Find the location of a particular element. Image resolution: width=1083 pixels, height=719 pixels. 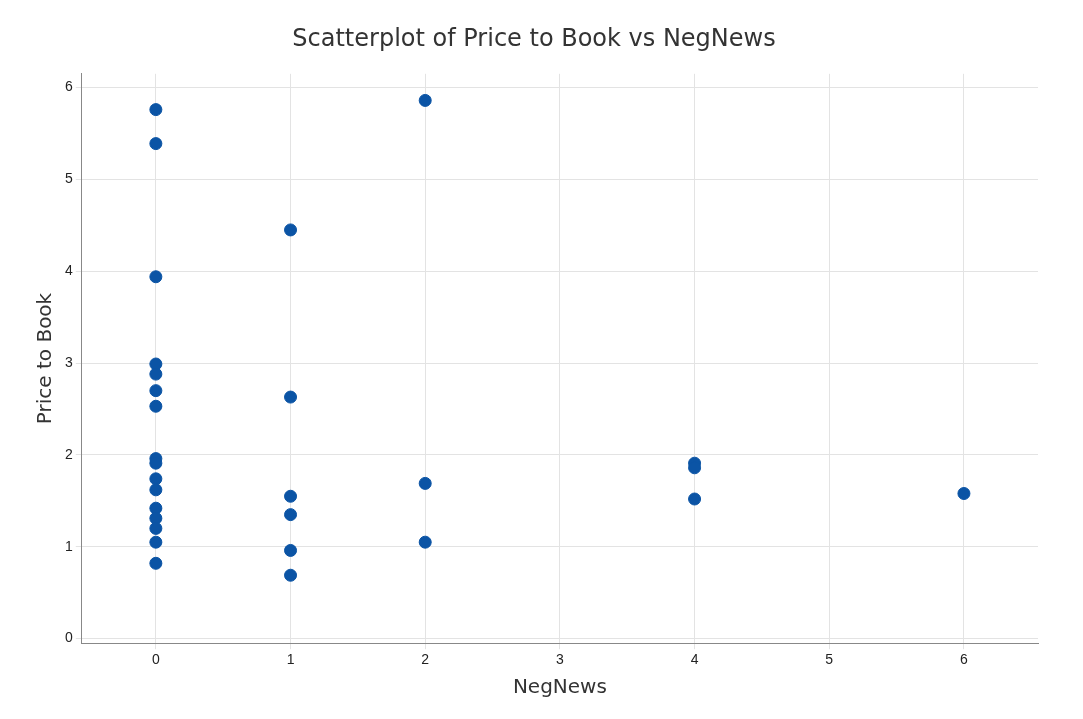

x-tick-label: 6 is located at coordinates (964, 659).